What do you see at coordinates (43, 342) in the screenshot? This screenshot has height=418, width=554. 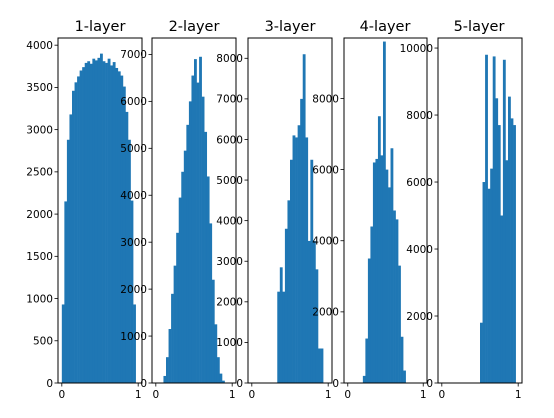 I see `y-tick-label: 500` at bounding box center [43, 342].